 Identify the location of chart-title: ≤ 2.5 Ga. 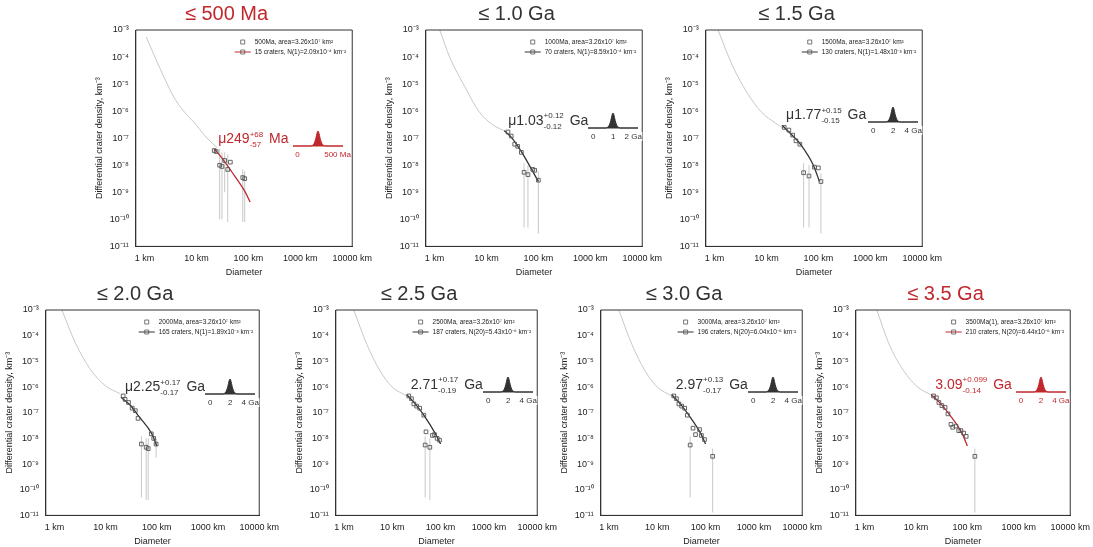
(419, 292).